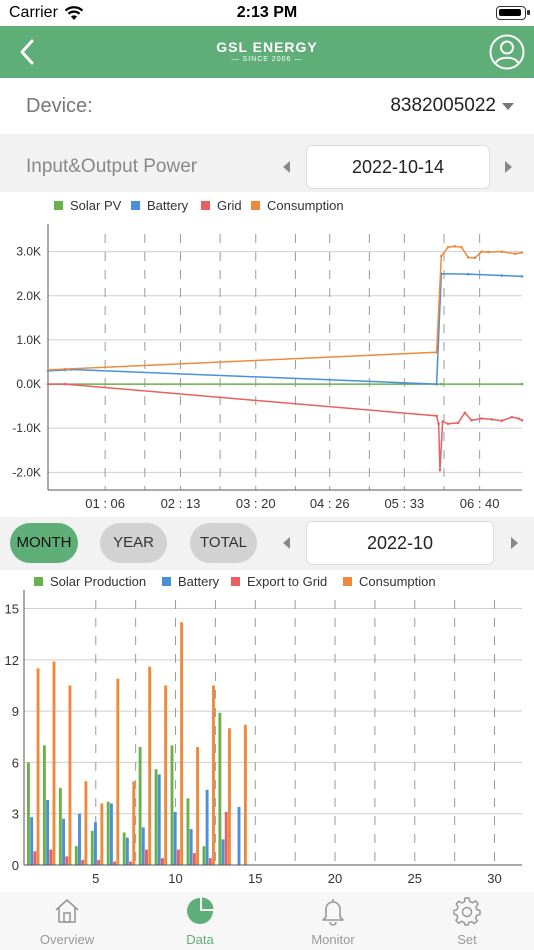  I want to click on month-date-picker: 2022-10, so click(400, 543).